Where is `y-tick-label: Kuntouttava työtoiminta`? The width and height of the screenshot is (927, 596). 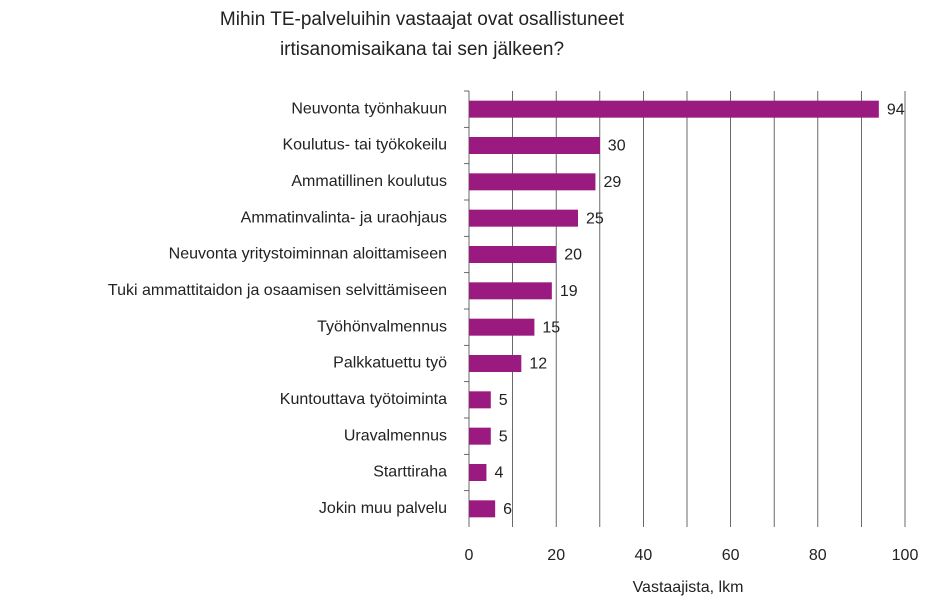 y-tick-label: Kuntouttava työtoiminta is located at coordinates (363, 399).